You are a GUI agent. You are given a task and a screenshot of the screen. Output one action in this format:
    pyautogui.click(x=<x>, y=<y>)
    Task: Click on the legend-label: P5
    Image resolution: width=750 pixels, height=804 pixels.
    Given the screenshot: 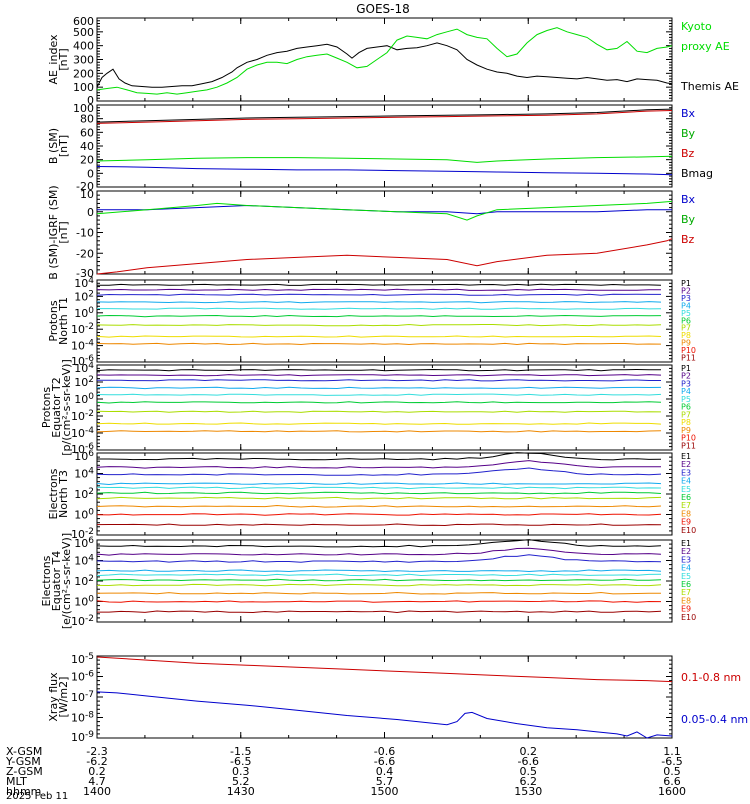 What is the action you would take?
    pyautogui.click(x=686, y=313)
    